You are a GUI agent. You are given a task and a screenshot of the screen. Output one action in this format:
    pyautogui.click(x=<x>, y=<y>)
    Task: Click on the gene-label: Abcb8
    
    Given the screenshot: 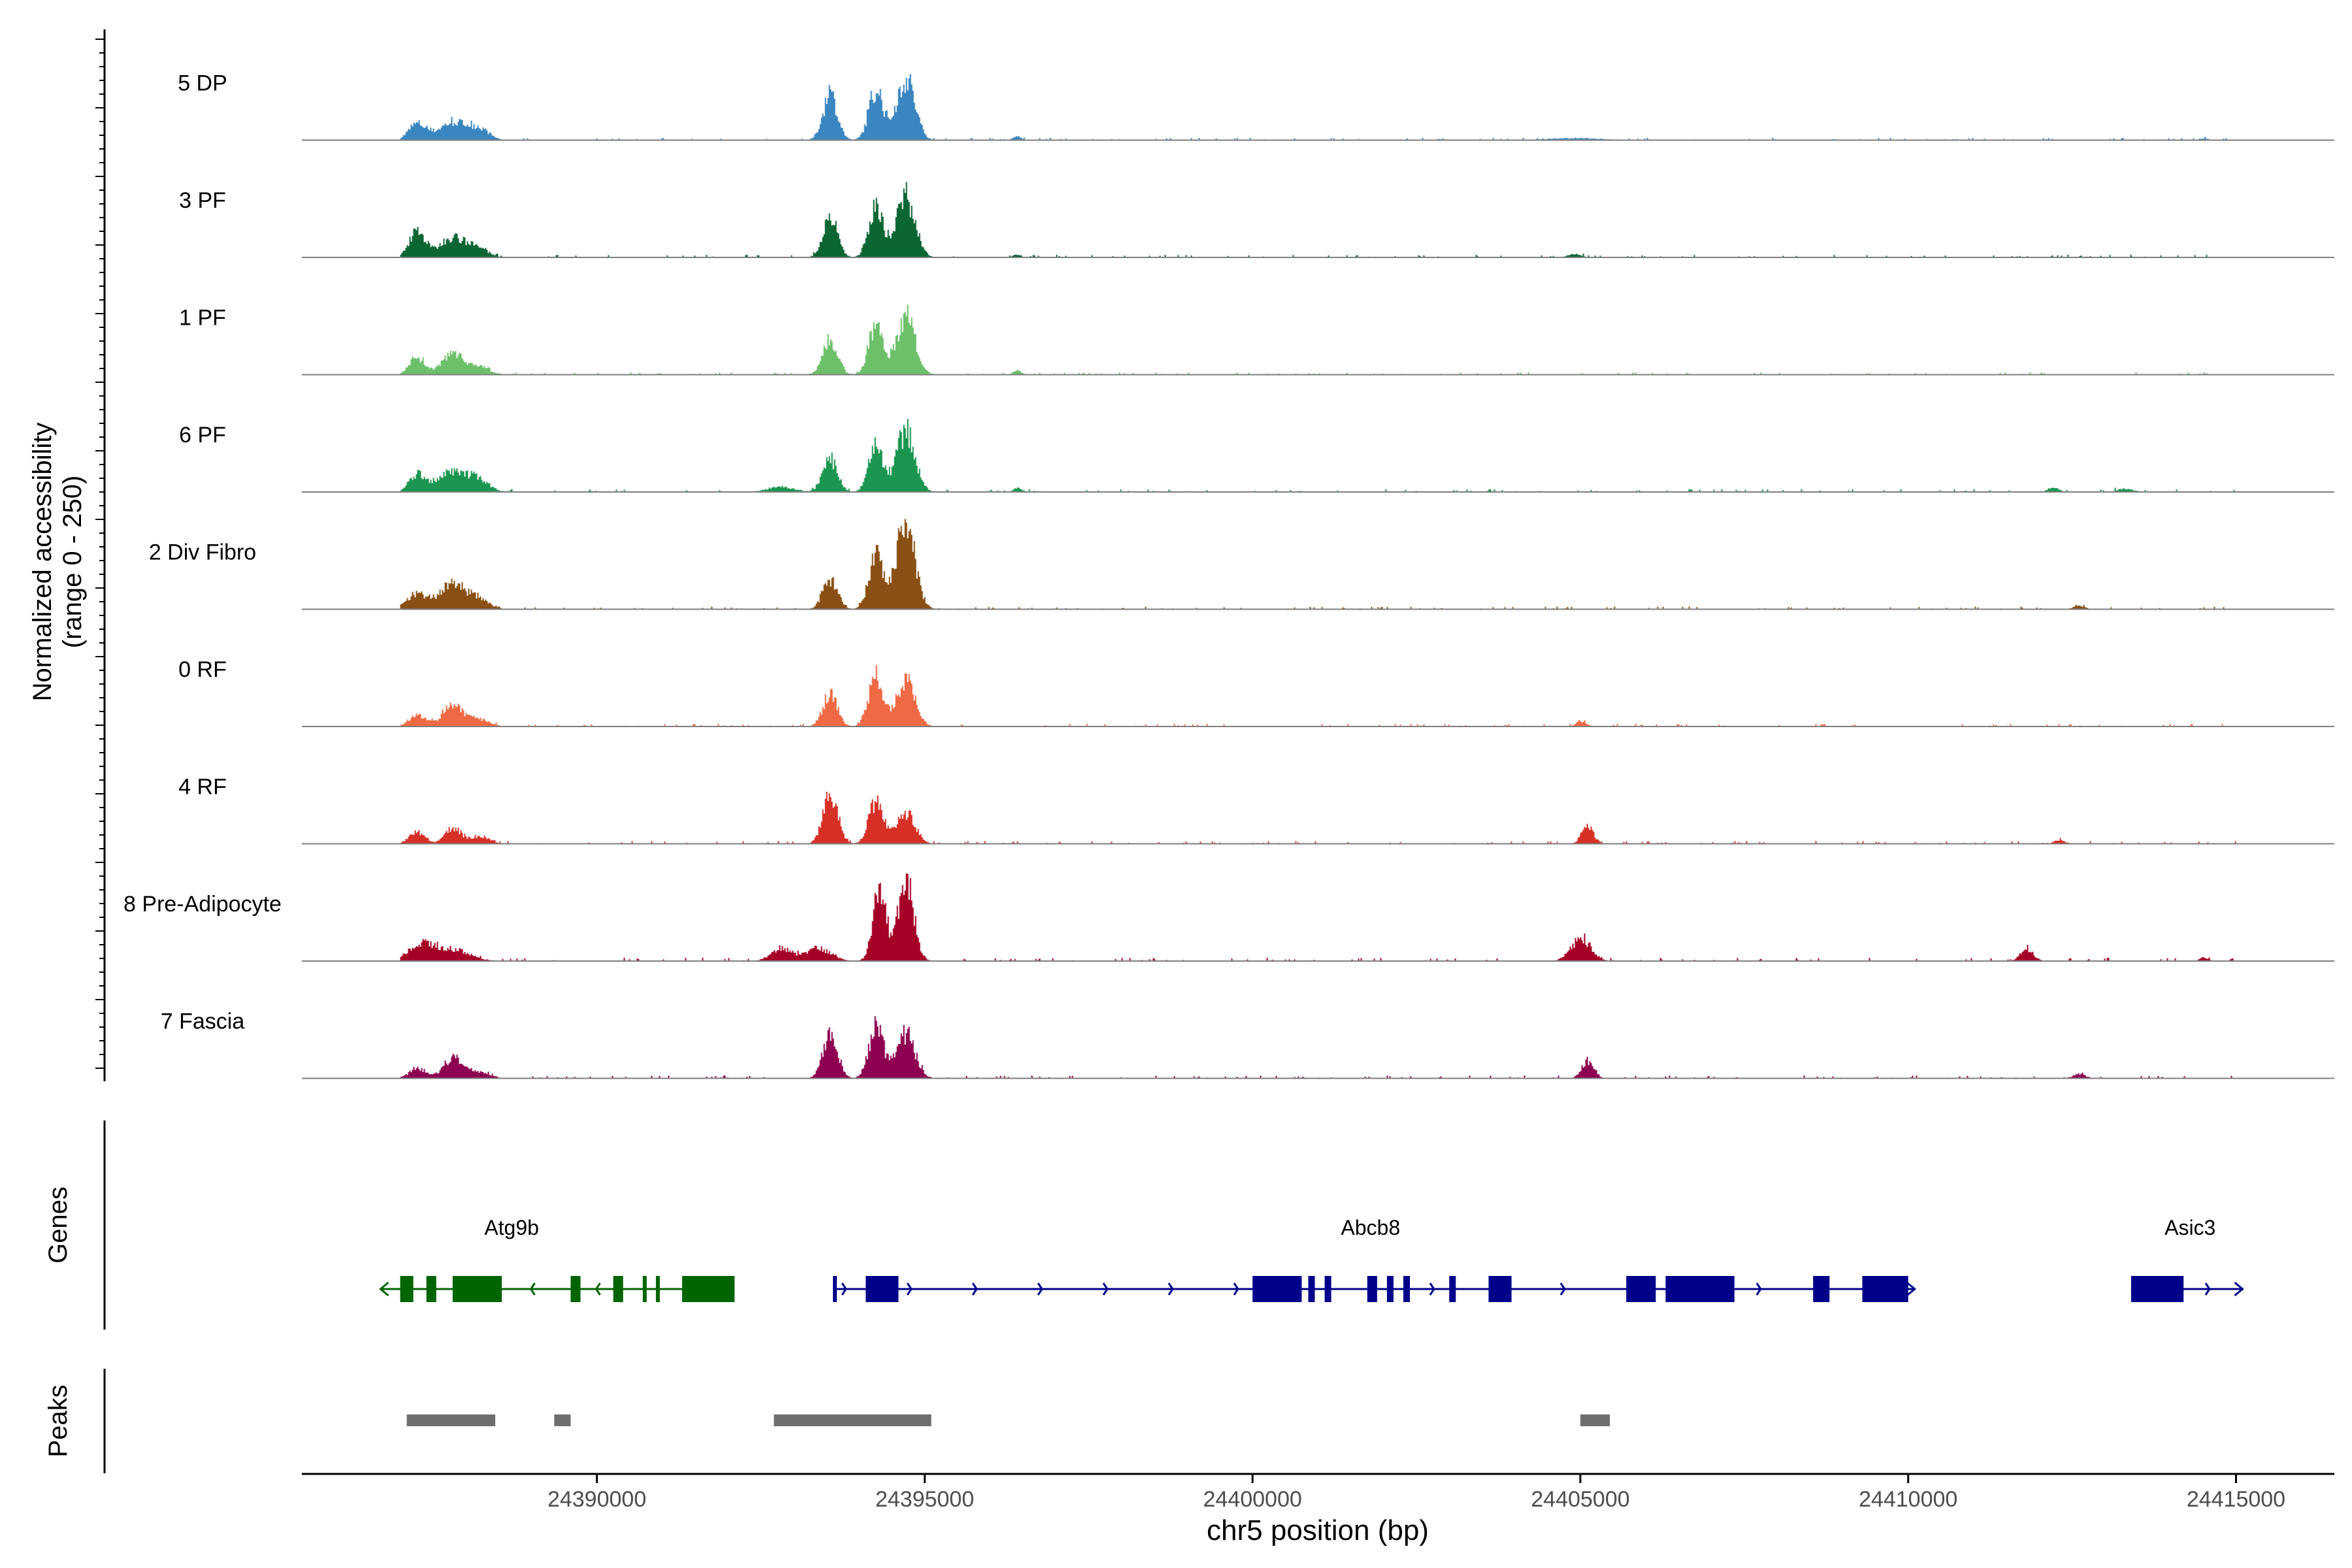 What is the action you would take?
    pyautogui.click(x=1370, y=1227)
    